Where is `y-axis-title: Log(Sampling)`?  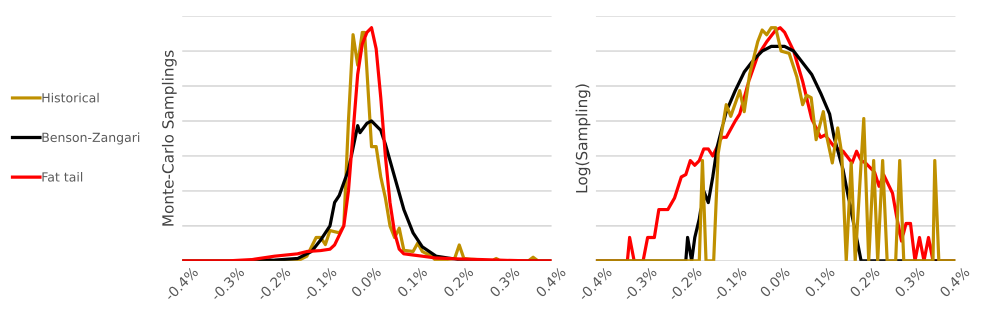
y-axis-title: Log(Sampling) is located at coordinates (583, 138).